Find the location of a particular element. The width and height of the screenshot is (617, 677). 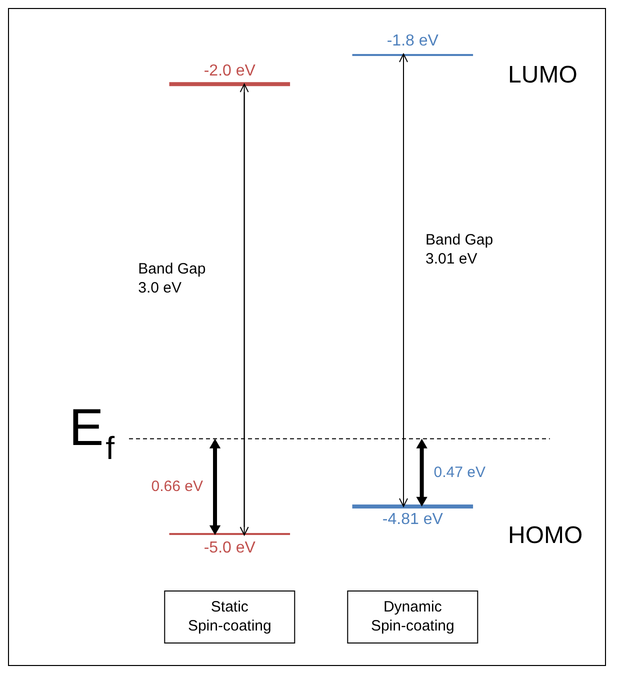

data-label: -4.81 eV is located at coordinates (413, 519).